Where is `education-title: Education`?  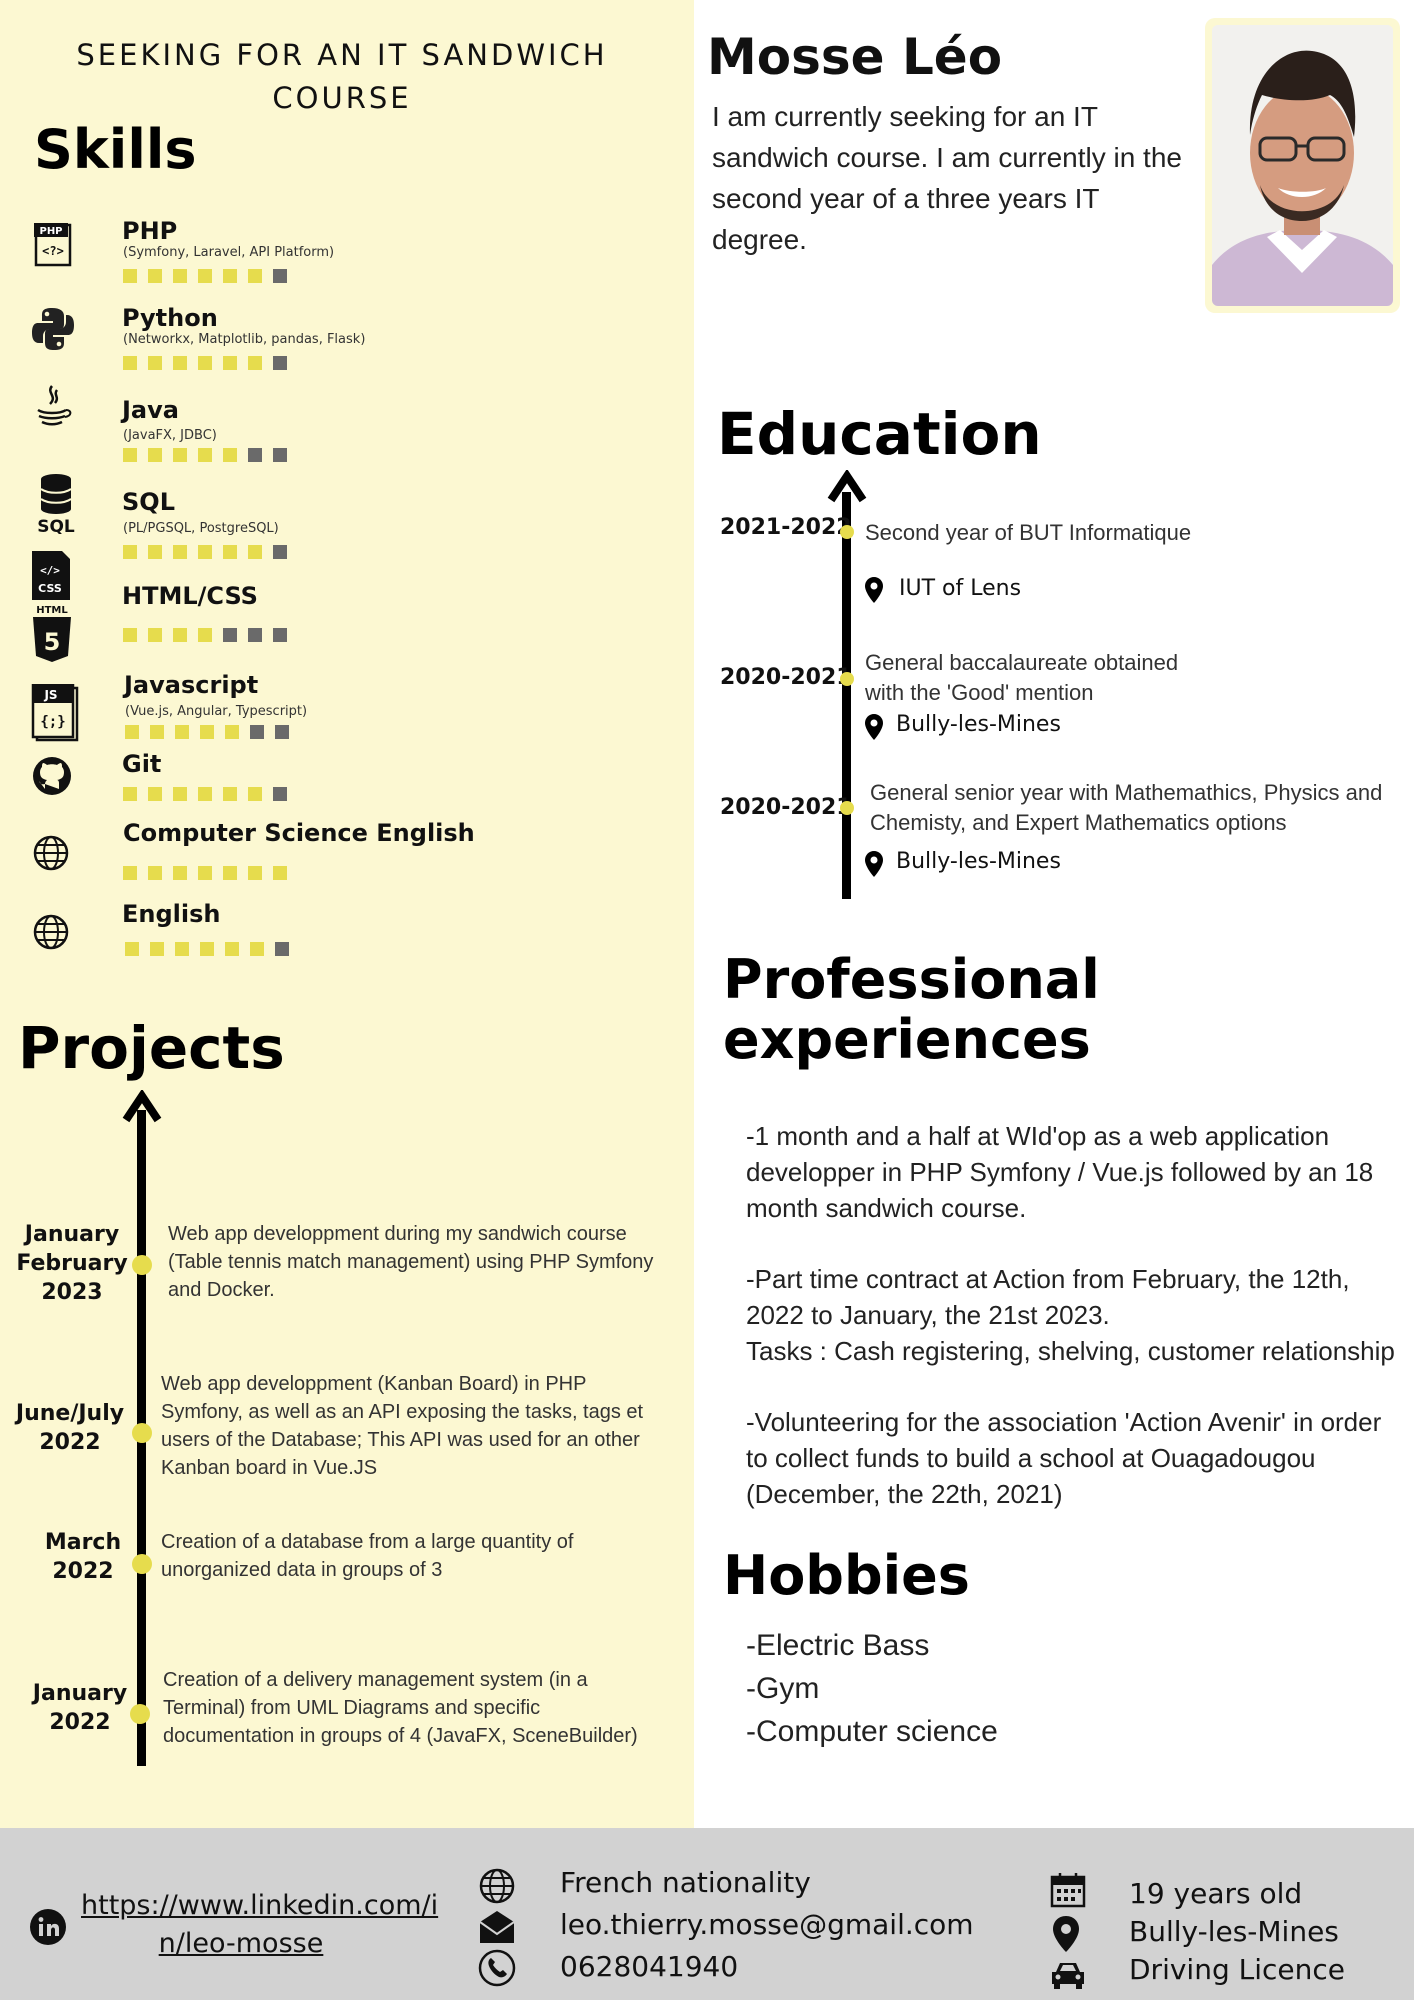 education-title: Education is located at coordinates (879, 434).